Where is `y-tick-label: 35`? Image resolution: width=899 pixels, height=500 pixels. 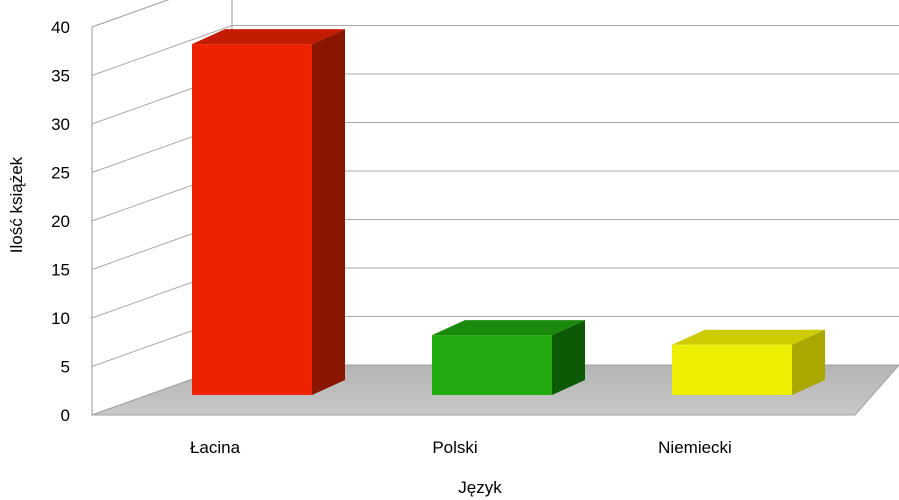 y-tick-label: 35 is located at coordinates (60, 76).